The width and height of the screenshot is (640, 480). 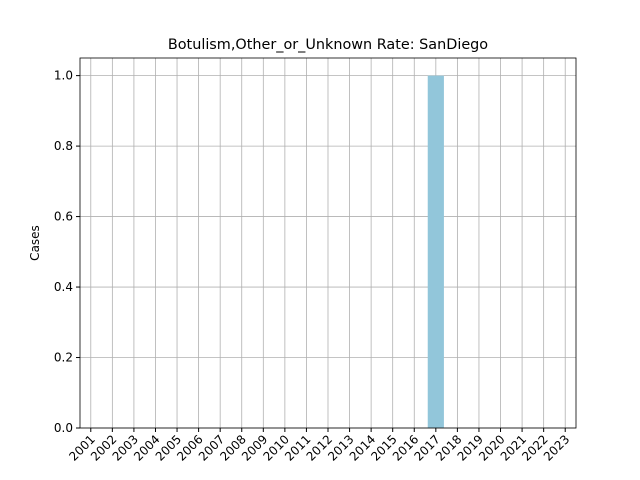 I want to click on y-tick-label: 0.4, so click(x=63, y=287).